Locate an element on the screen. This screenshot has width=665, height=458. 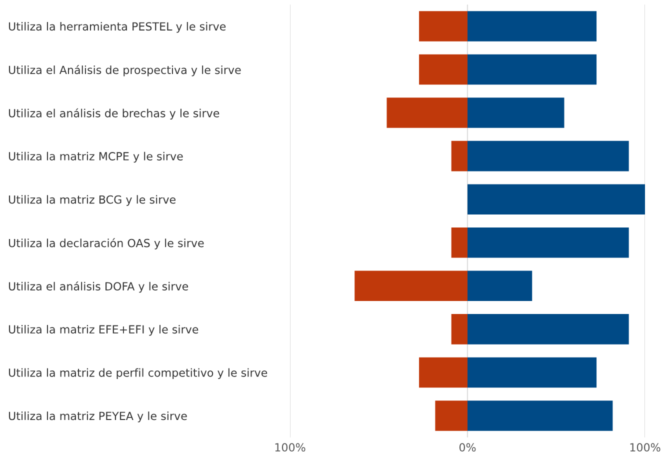
y-tick-label: Utiliza la matriz BCG y le sirve is located at coordinates (92, 200).